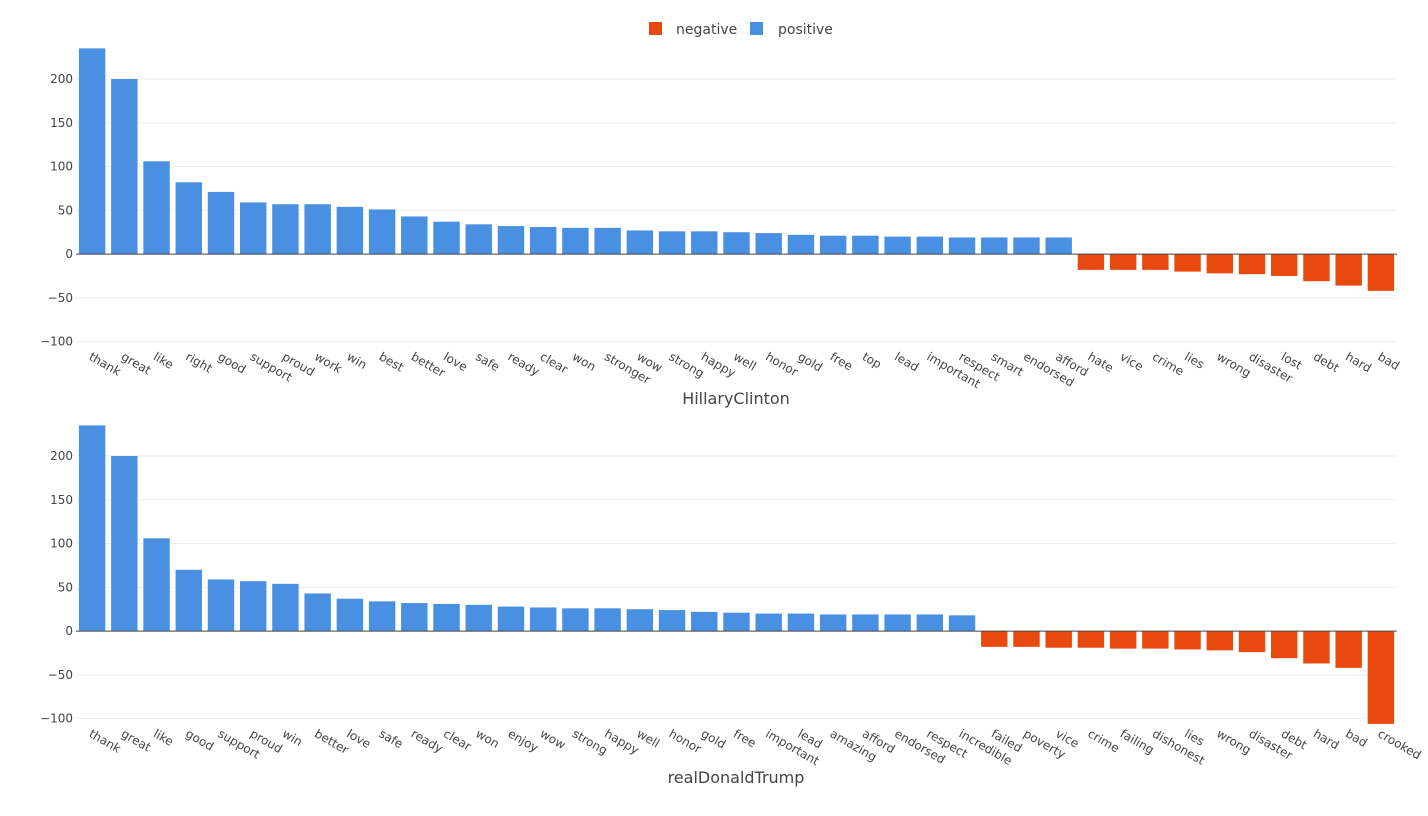 This screenshot has height=816, width=1428. I want to click on bar-incredible, so click(962, 623).